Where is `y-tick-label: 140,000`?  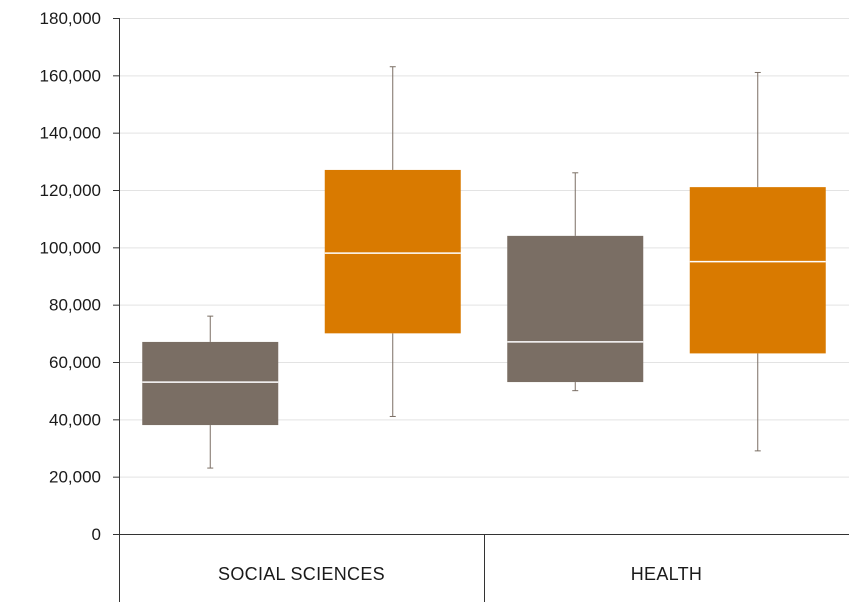 y-tick-label: 140,000 is located at coordinates (70, 133).